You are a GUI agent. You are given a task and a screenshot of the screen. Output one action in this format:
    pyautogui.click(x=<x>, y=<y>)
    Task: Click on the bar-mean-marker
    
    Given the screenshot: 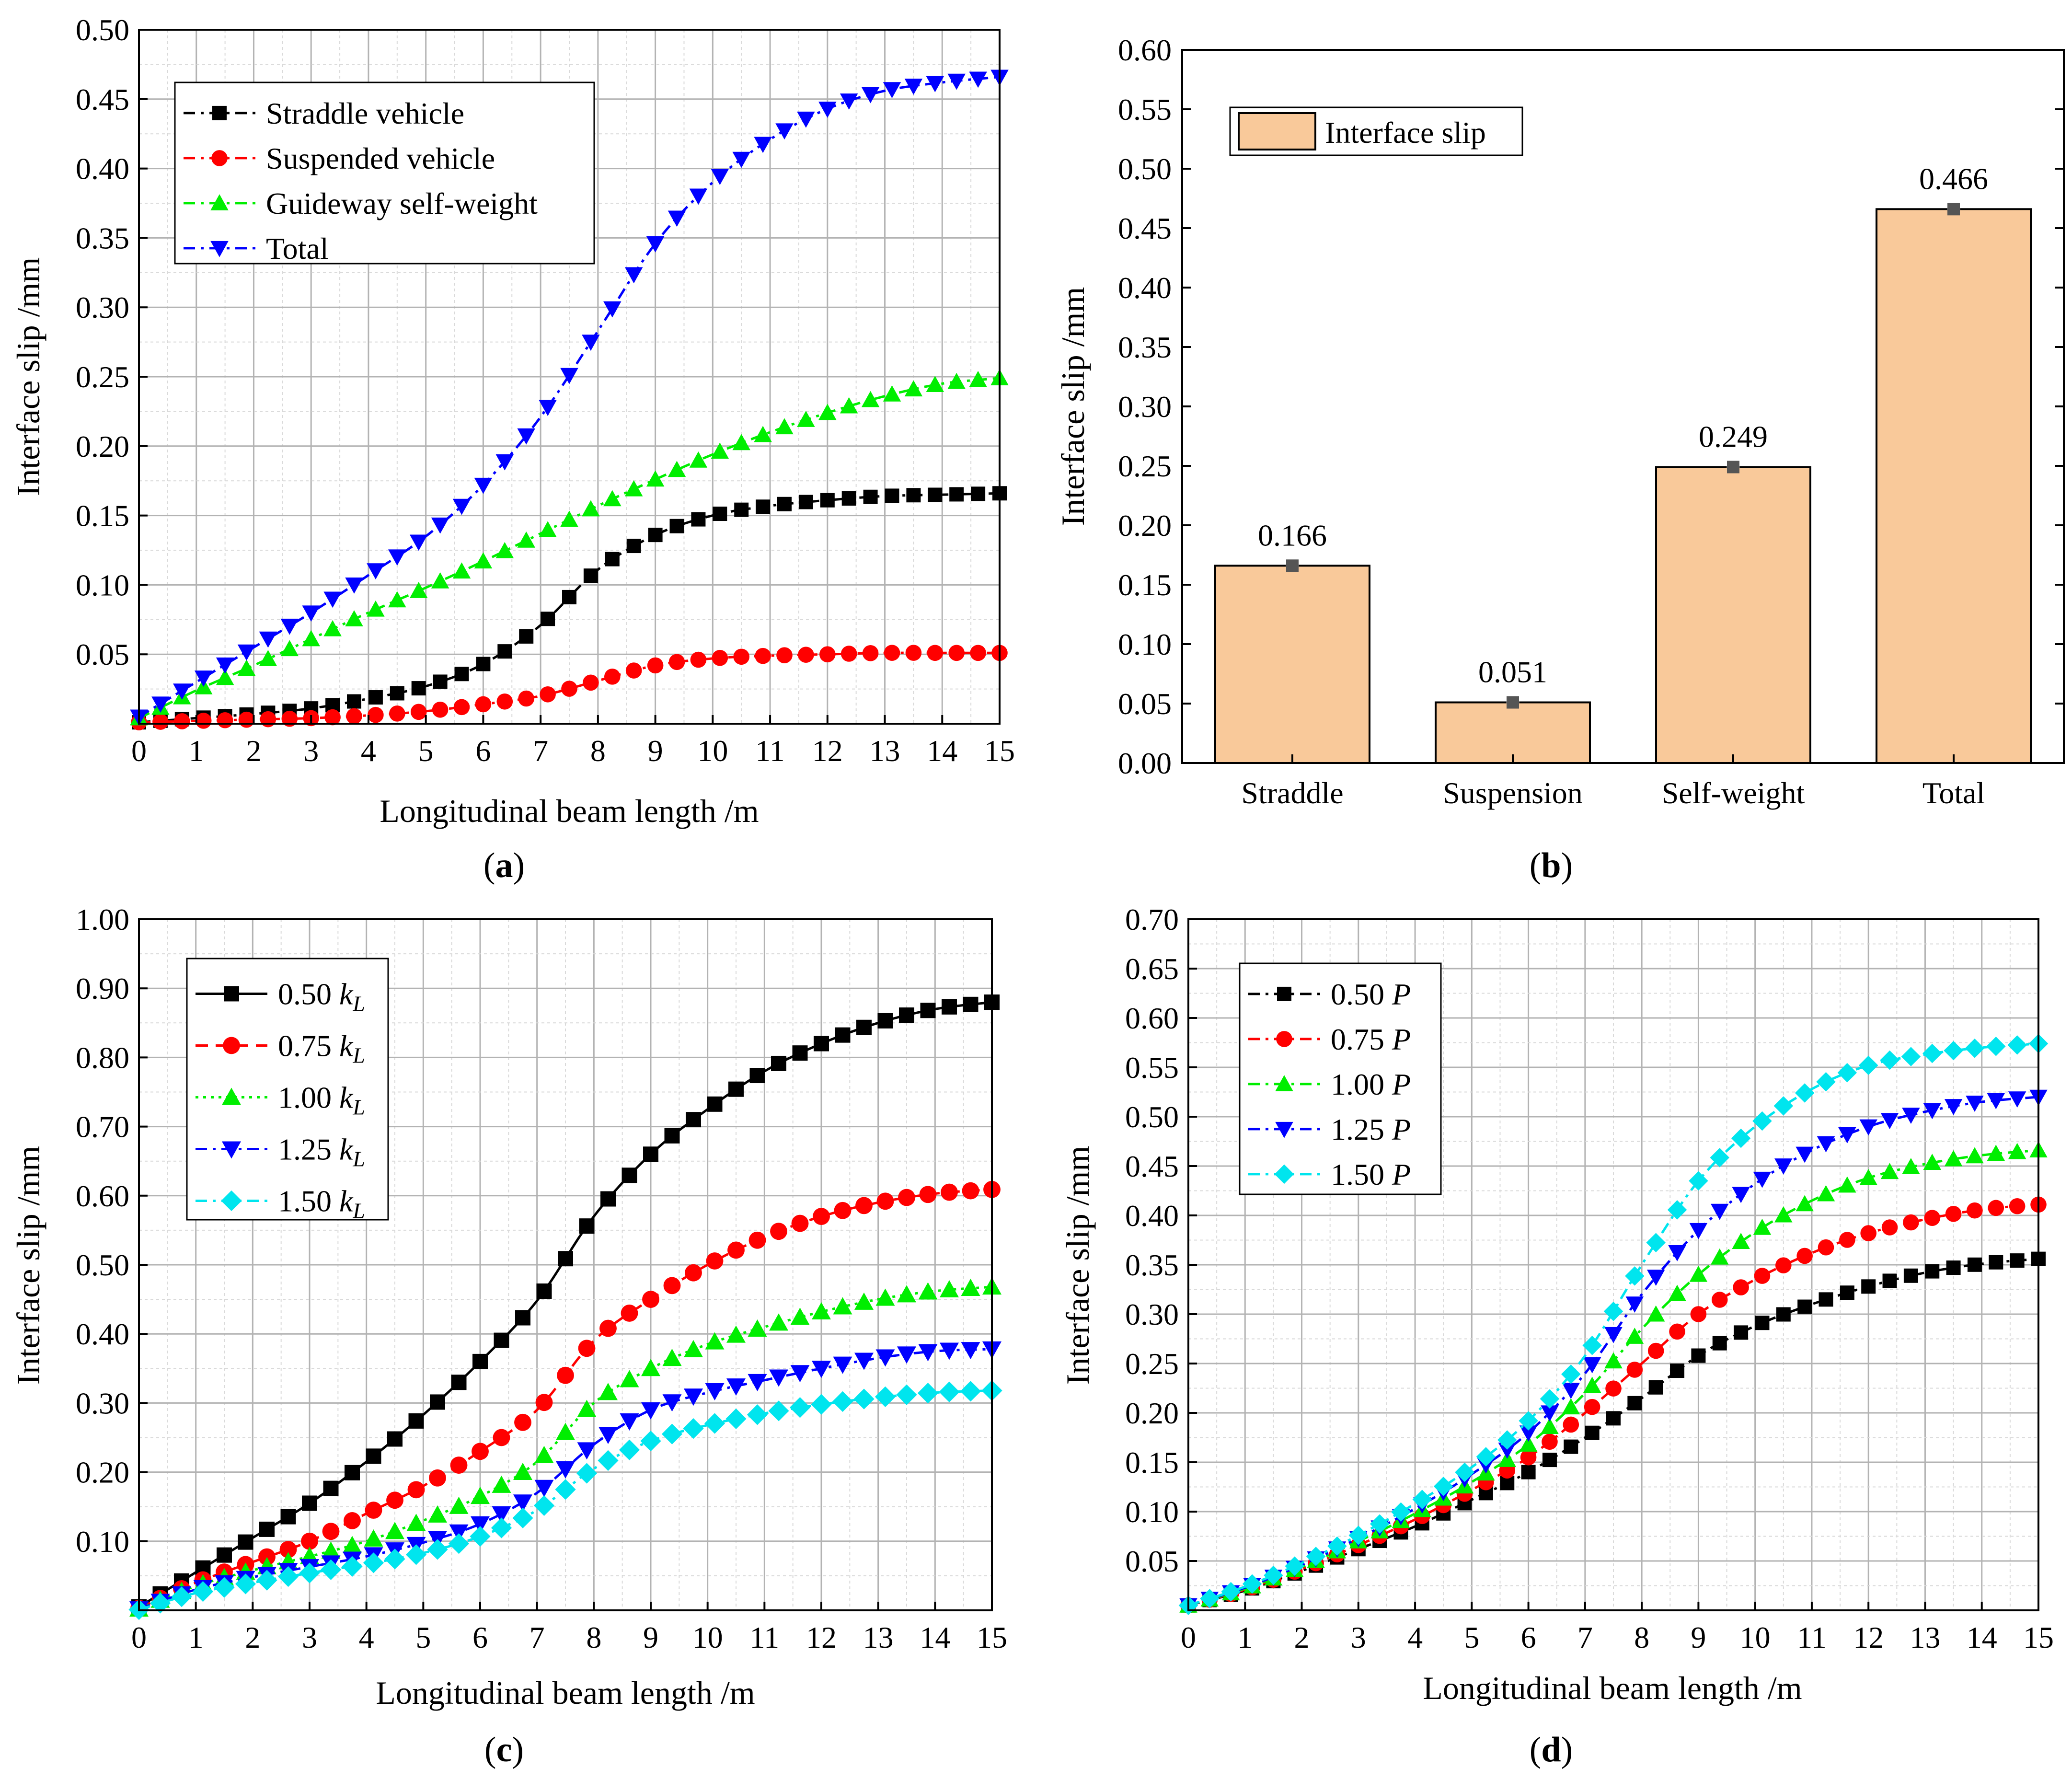 What is the action you would take?
    pyautogui.click(x=1293, y=565)
    